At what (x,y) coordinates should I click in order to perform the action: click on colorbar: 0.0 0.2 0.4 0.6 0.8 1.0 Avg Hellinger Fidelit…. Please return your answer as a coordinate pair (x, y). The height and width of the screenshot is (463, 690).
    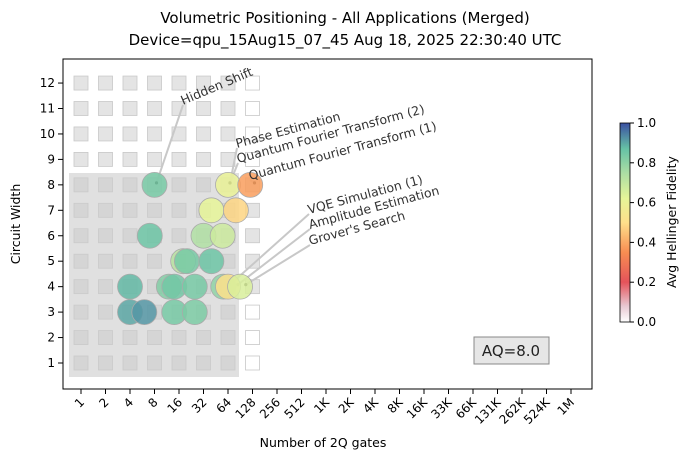
    Looking at the image, I should click on (649, 222).